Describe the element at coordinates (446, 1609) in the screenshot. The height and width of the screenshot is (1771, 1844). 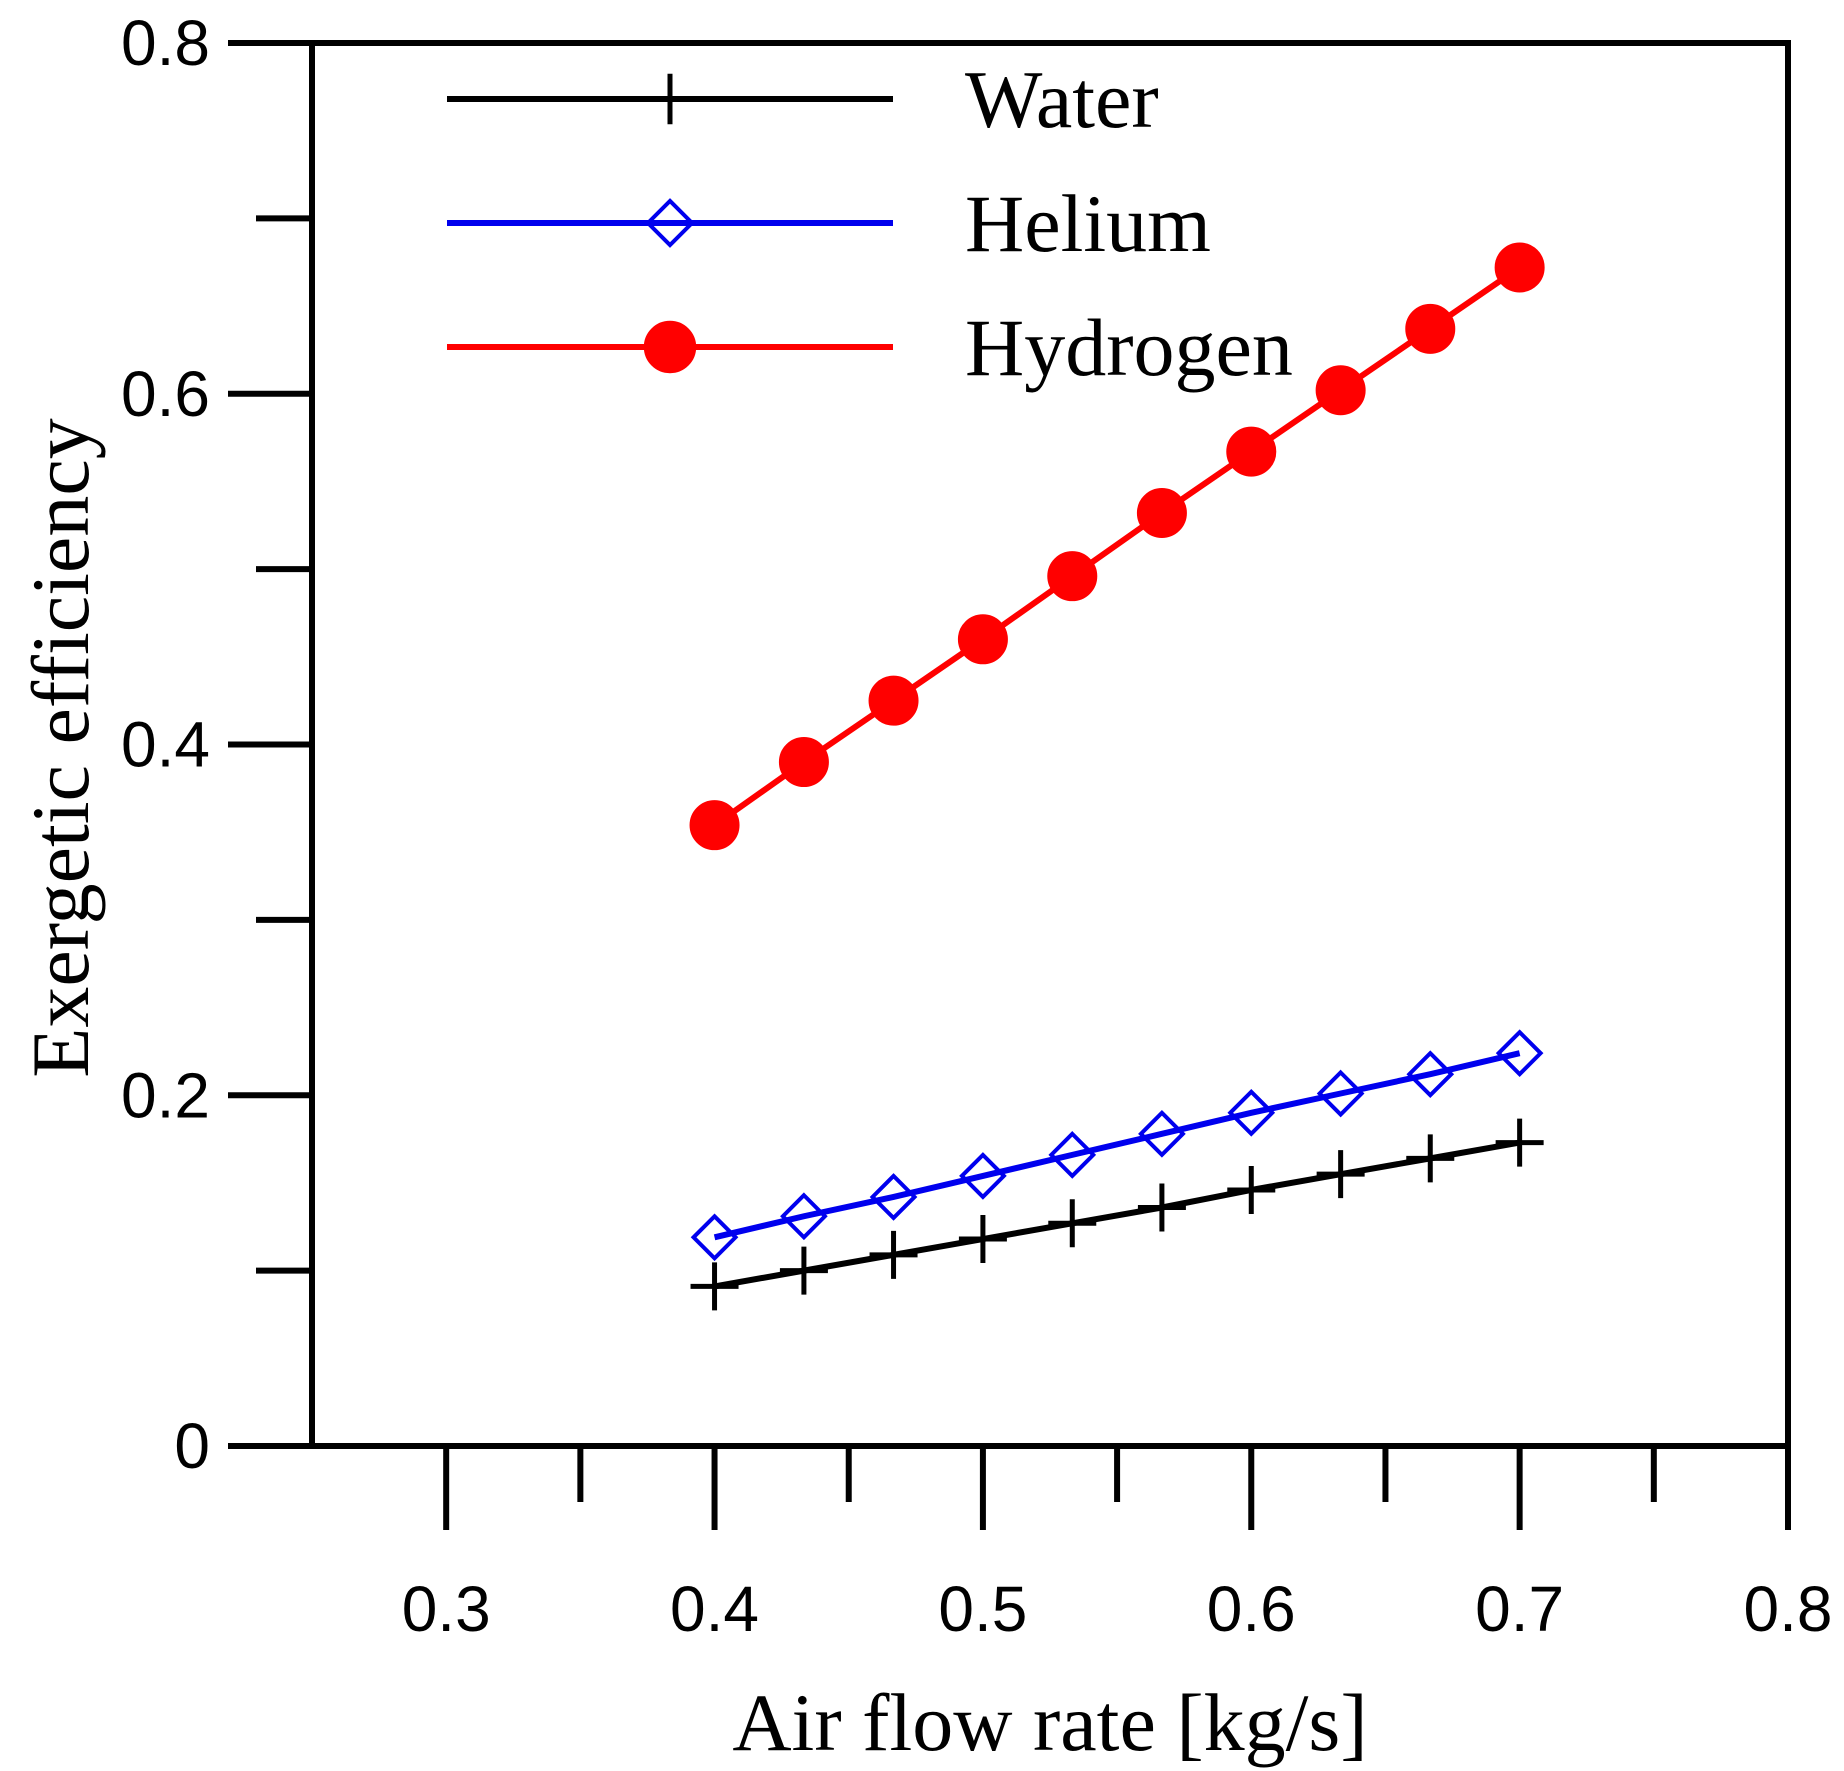
I see `x-tick-label: 0.3` at that location.